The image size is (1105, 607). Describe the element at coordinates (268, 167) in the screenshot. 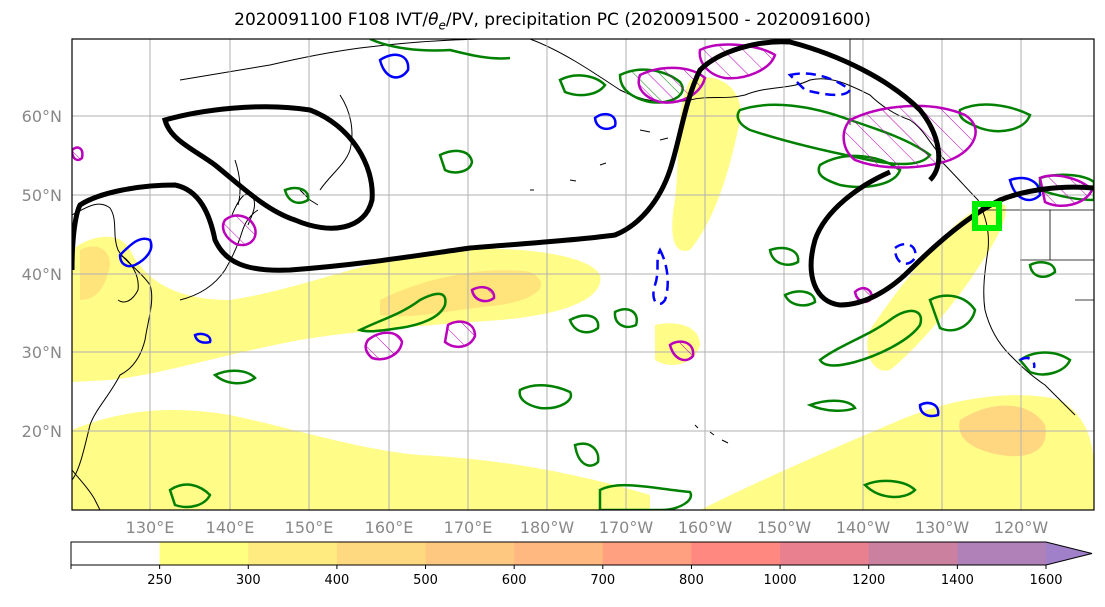

I see `black-contour-okhotsk` at that location.